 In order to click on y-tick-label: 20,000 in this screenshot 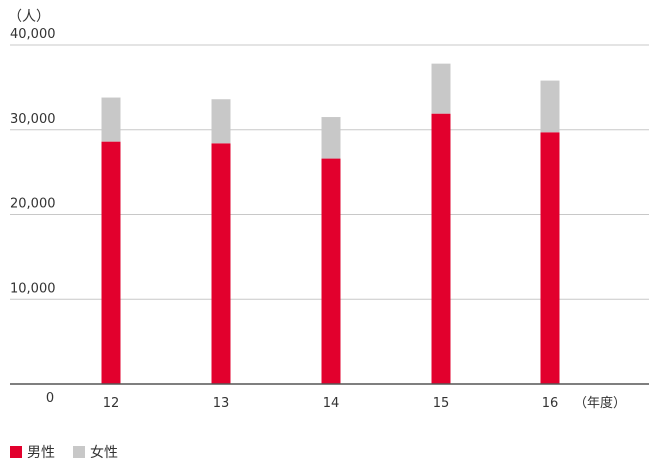, I will do `click(33, 204)`.